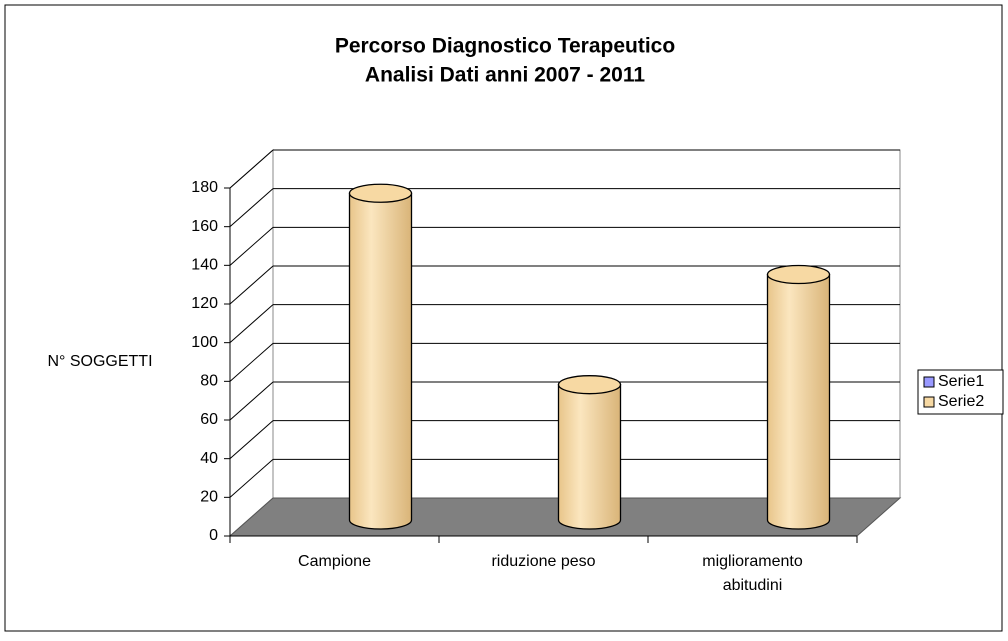 This screenshot has width=1008, height=641. What do you see at coordinates (505, 46) in the screenshot?
I see `chart-title: Percorso Diagnostico Terapeutico` at bounding box center [505, 46].